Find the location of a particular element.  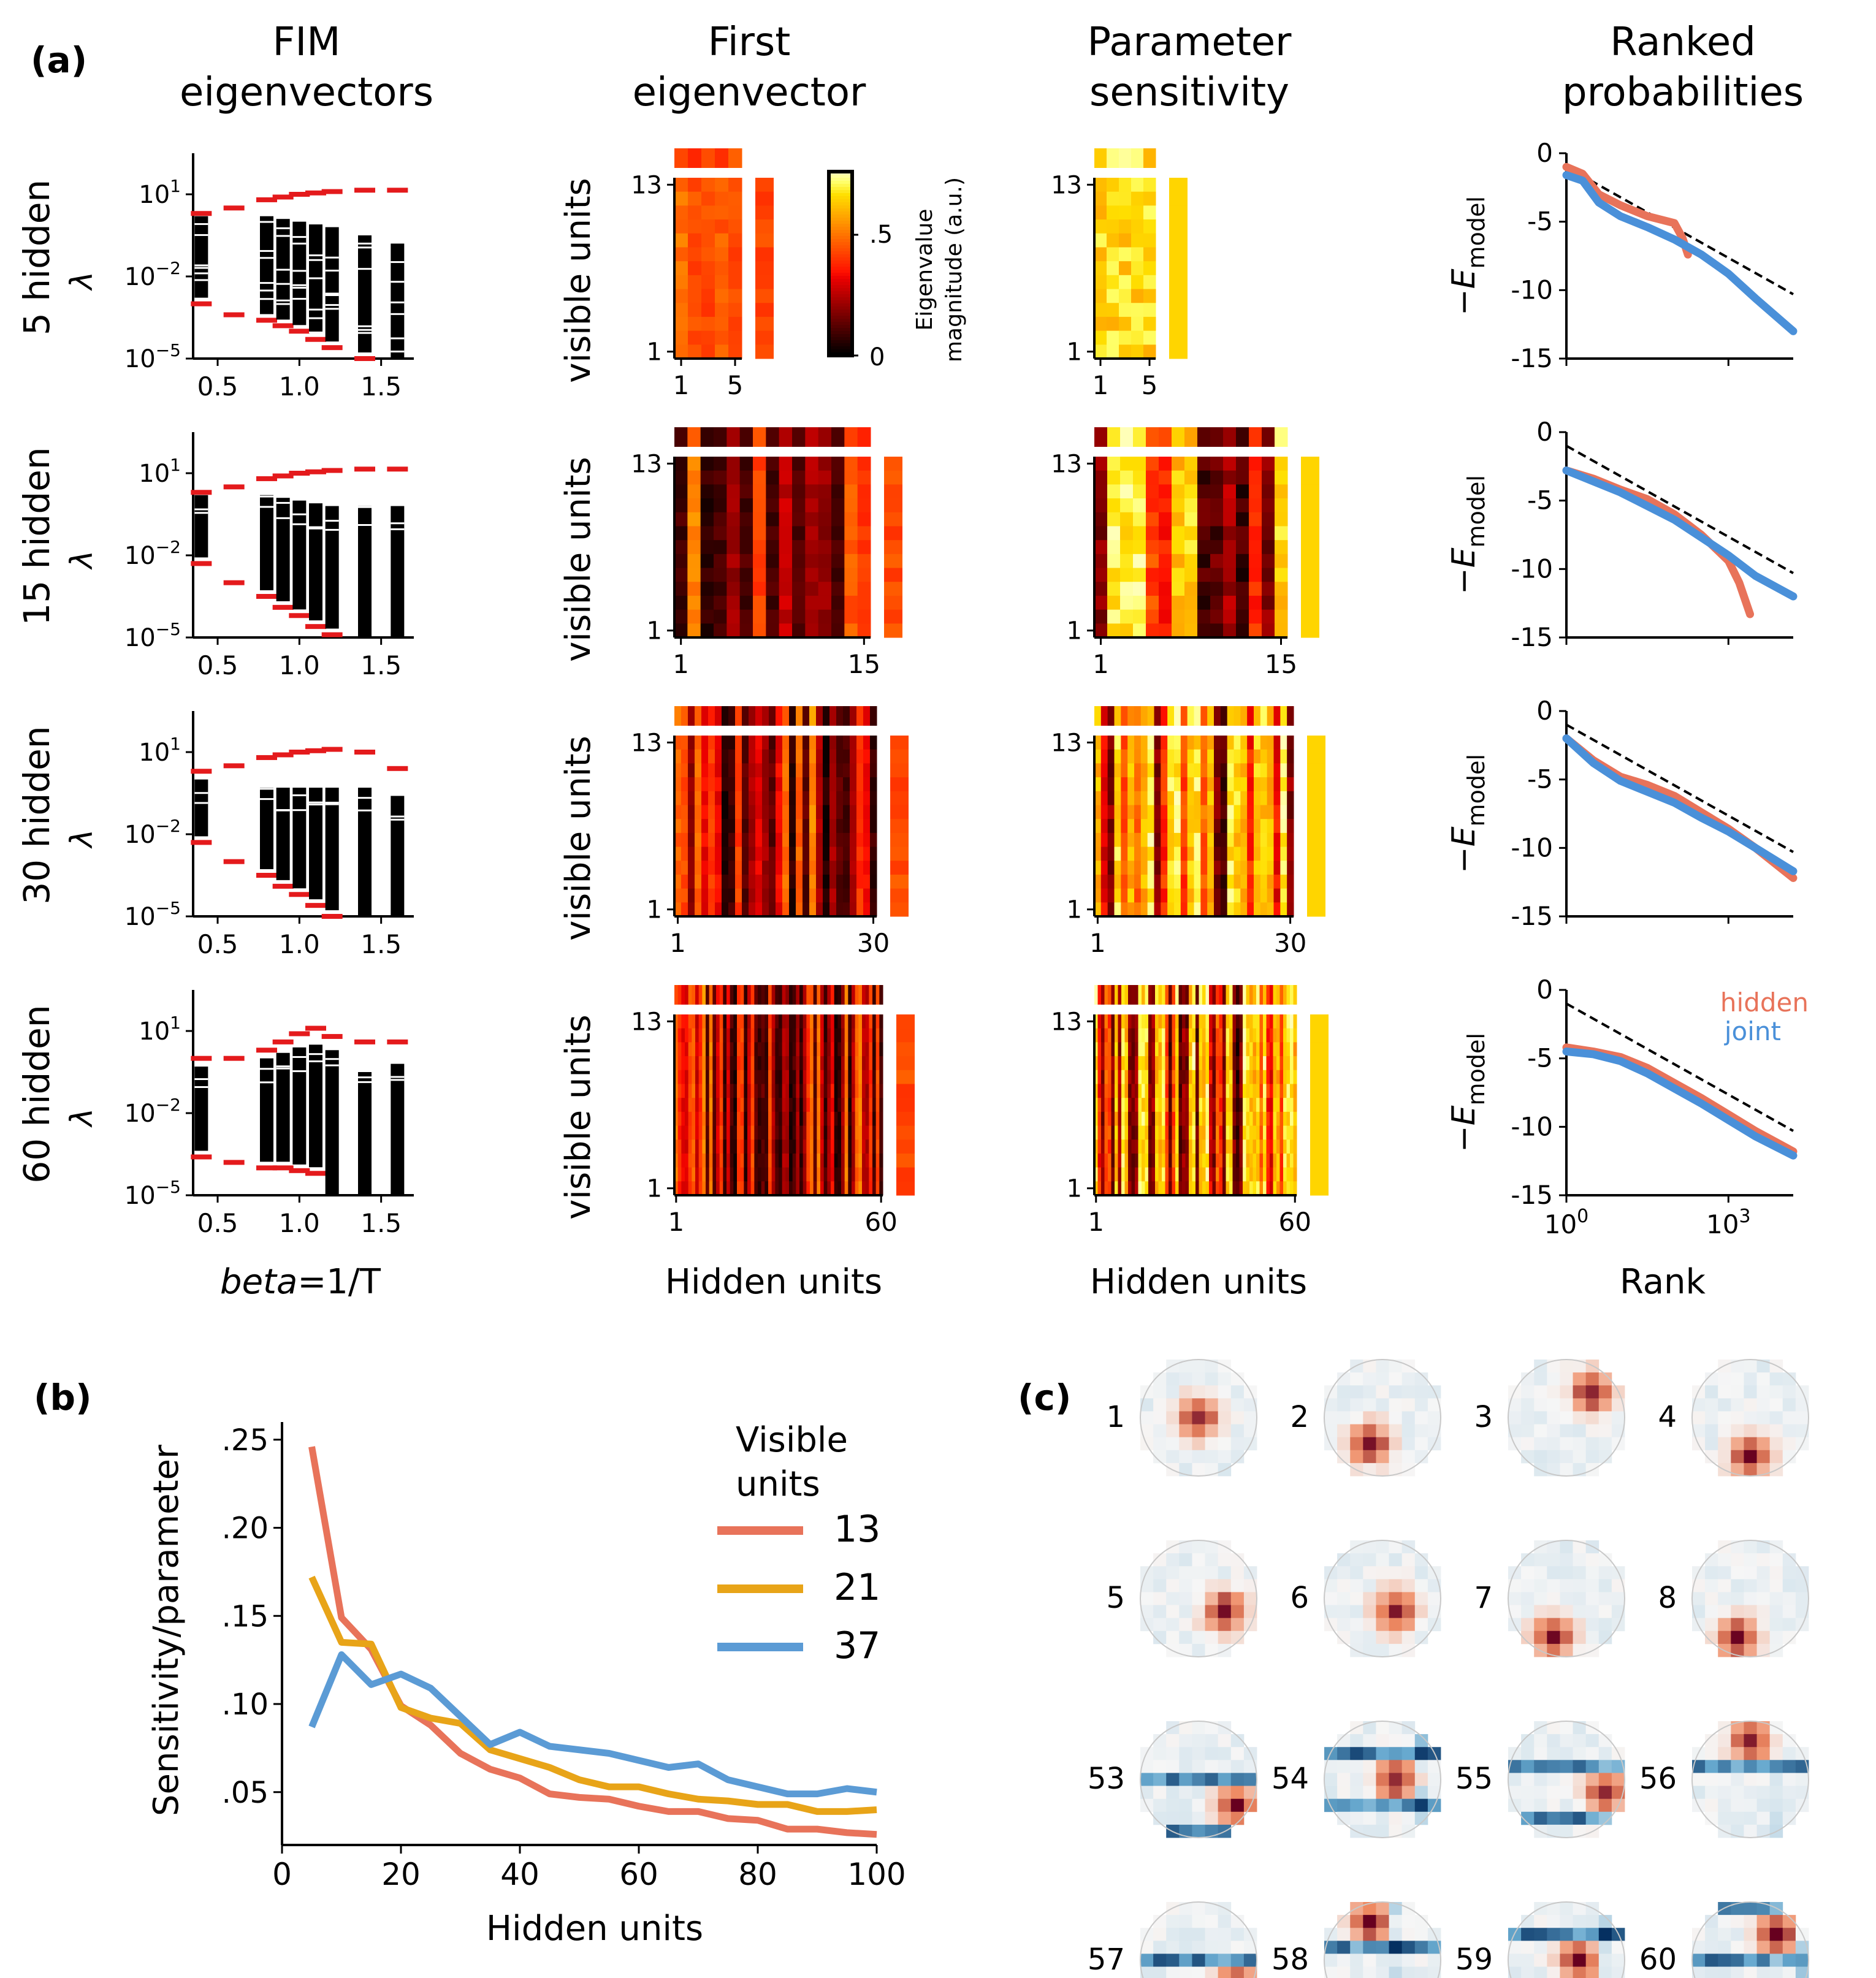

svg-text: beta=1/T is located at coordinates (300, 1282).